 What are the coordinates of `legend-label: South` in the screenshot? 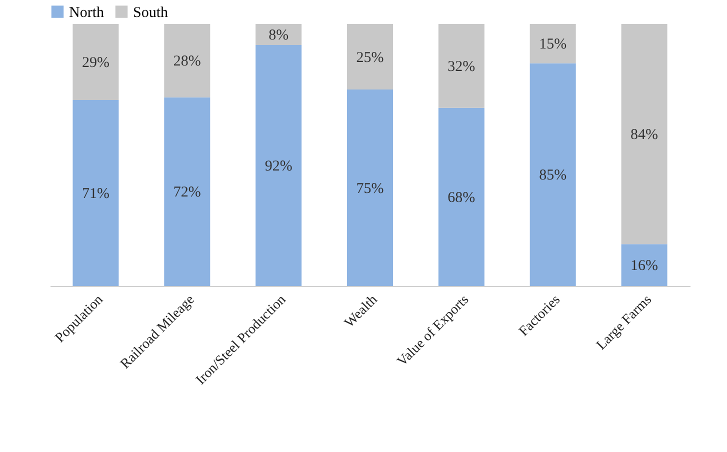 It's located at (151, 12).